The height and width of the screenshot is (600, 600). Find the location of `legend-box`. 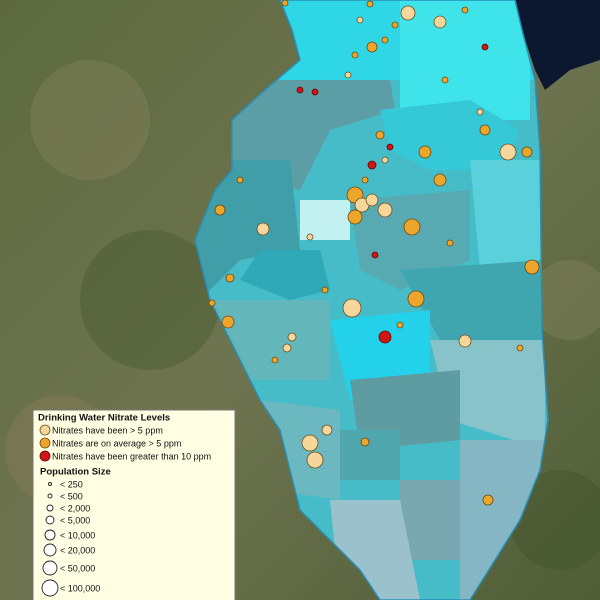

legend-box is located at coordinates (134, 504).